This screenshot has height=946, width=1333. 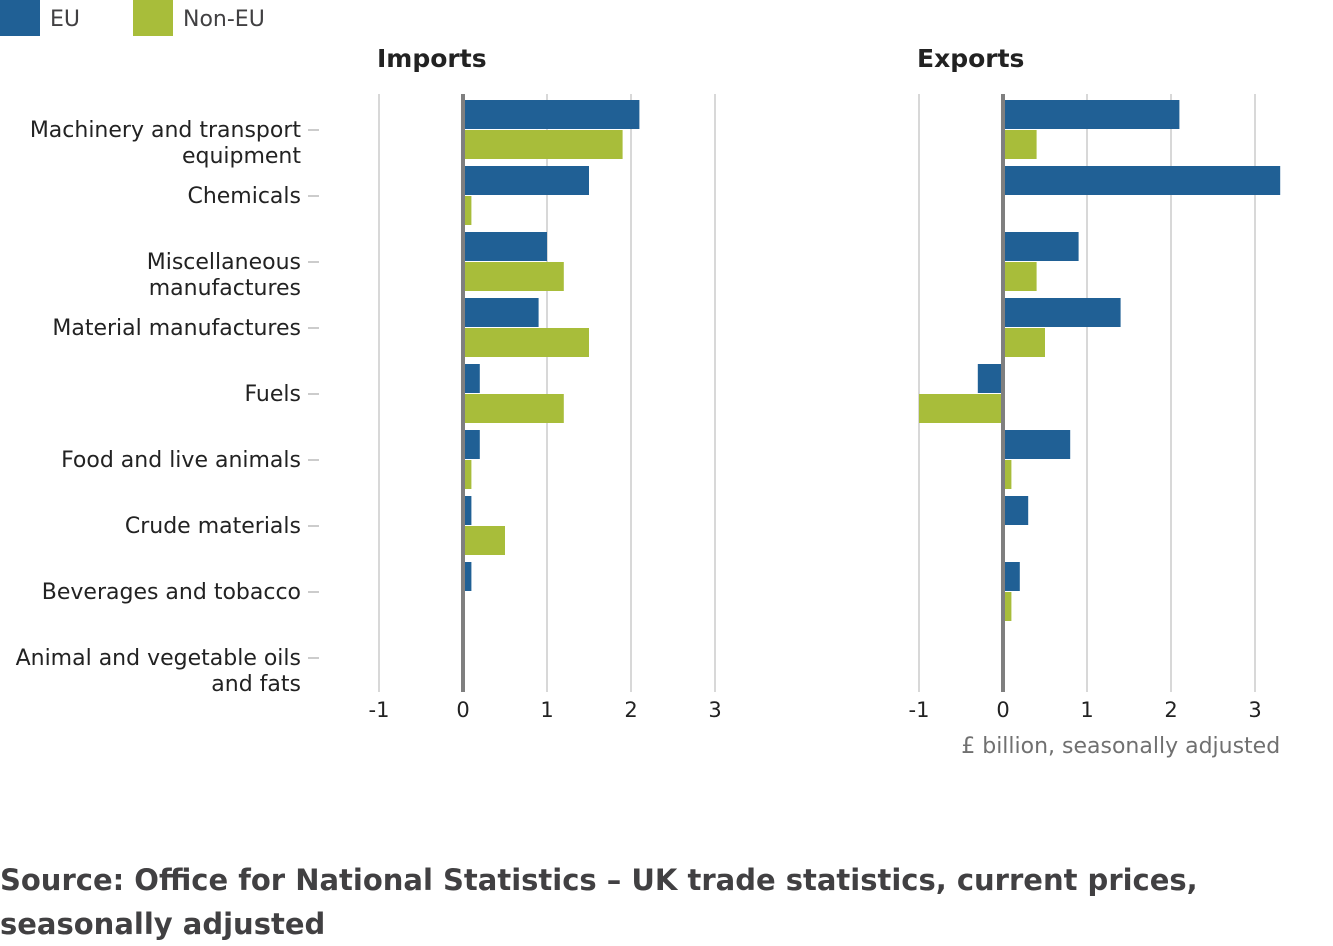 What do you see at coordinates (970, 58) in the screenshot?
I see `panel-title-exports: Exports` at bounding box center [970, 58].